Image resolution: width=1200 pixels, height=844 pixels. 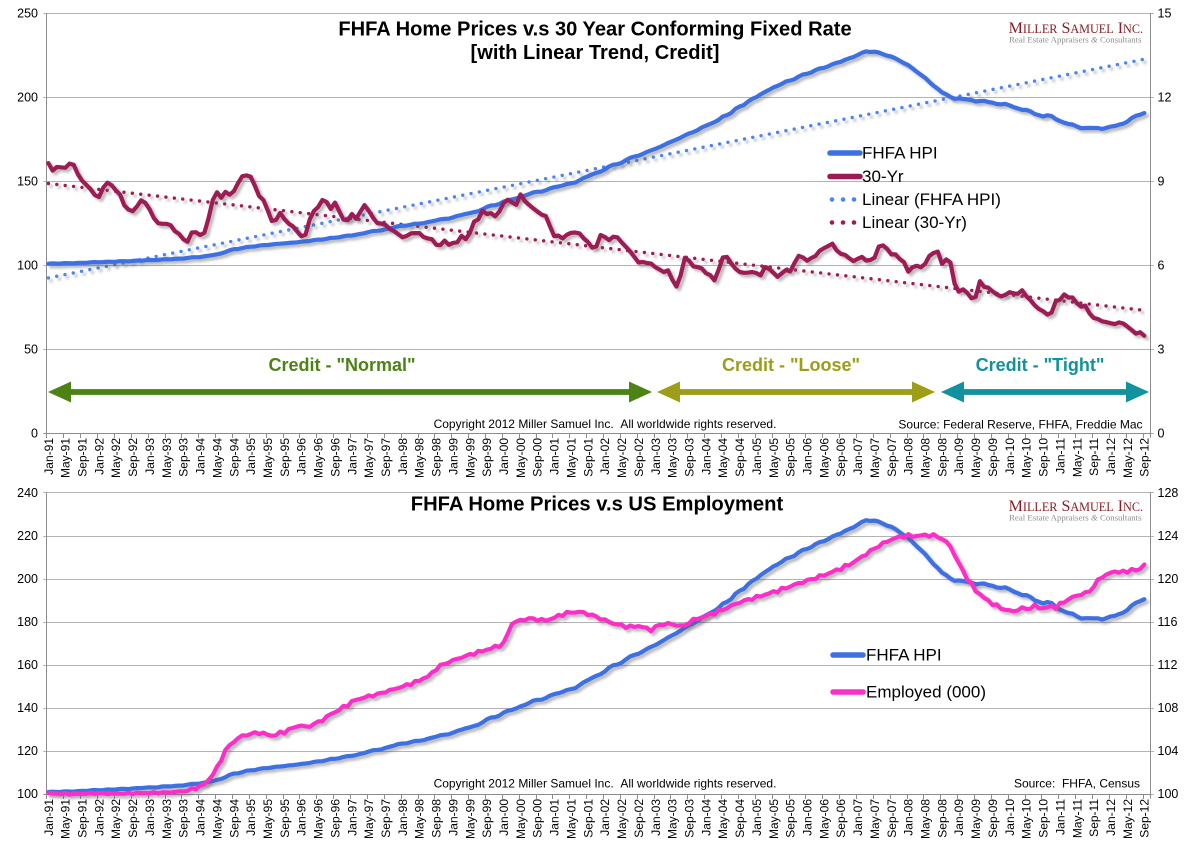 I want to click on svg-text: Sep-94, so click(x=234, y=457).